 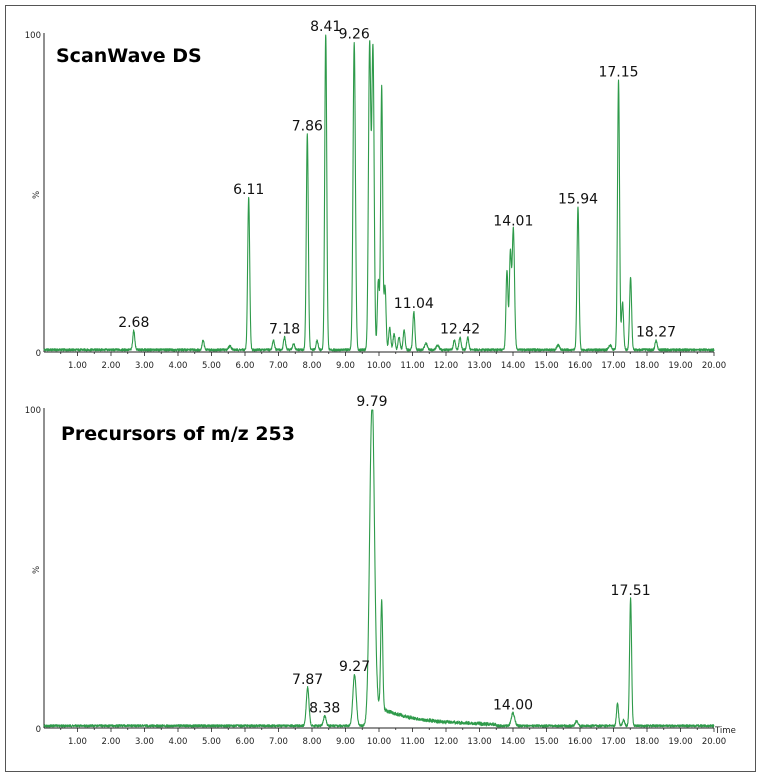 What do you see at coordinates (133, 323) in the screenshot?
I see `peak-label: 2.68` at bounding box center [133, 323].